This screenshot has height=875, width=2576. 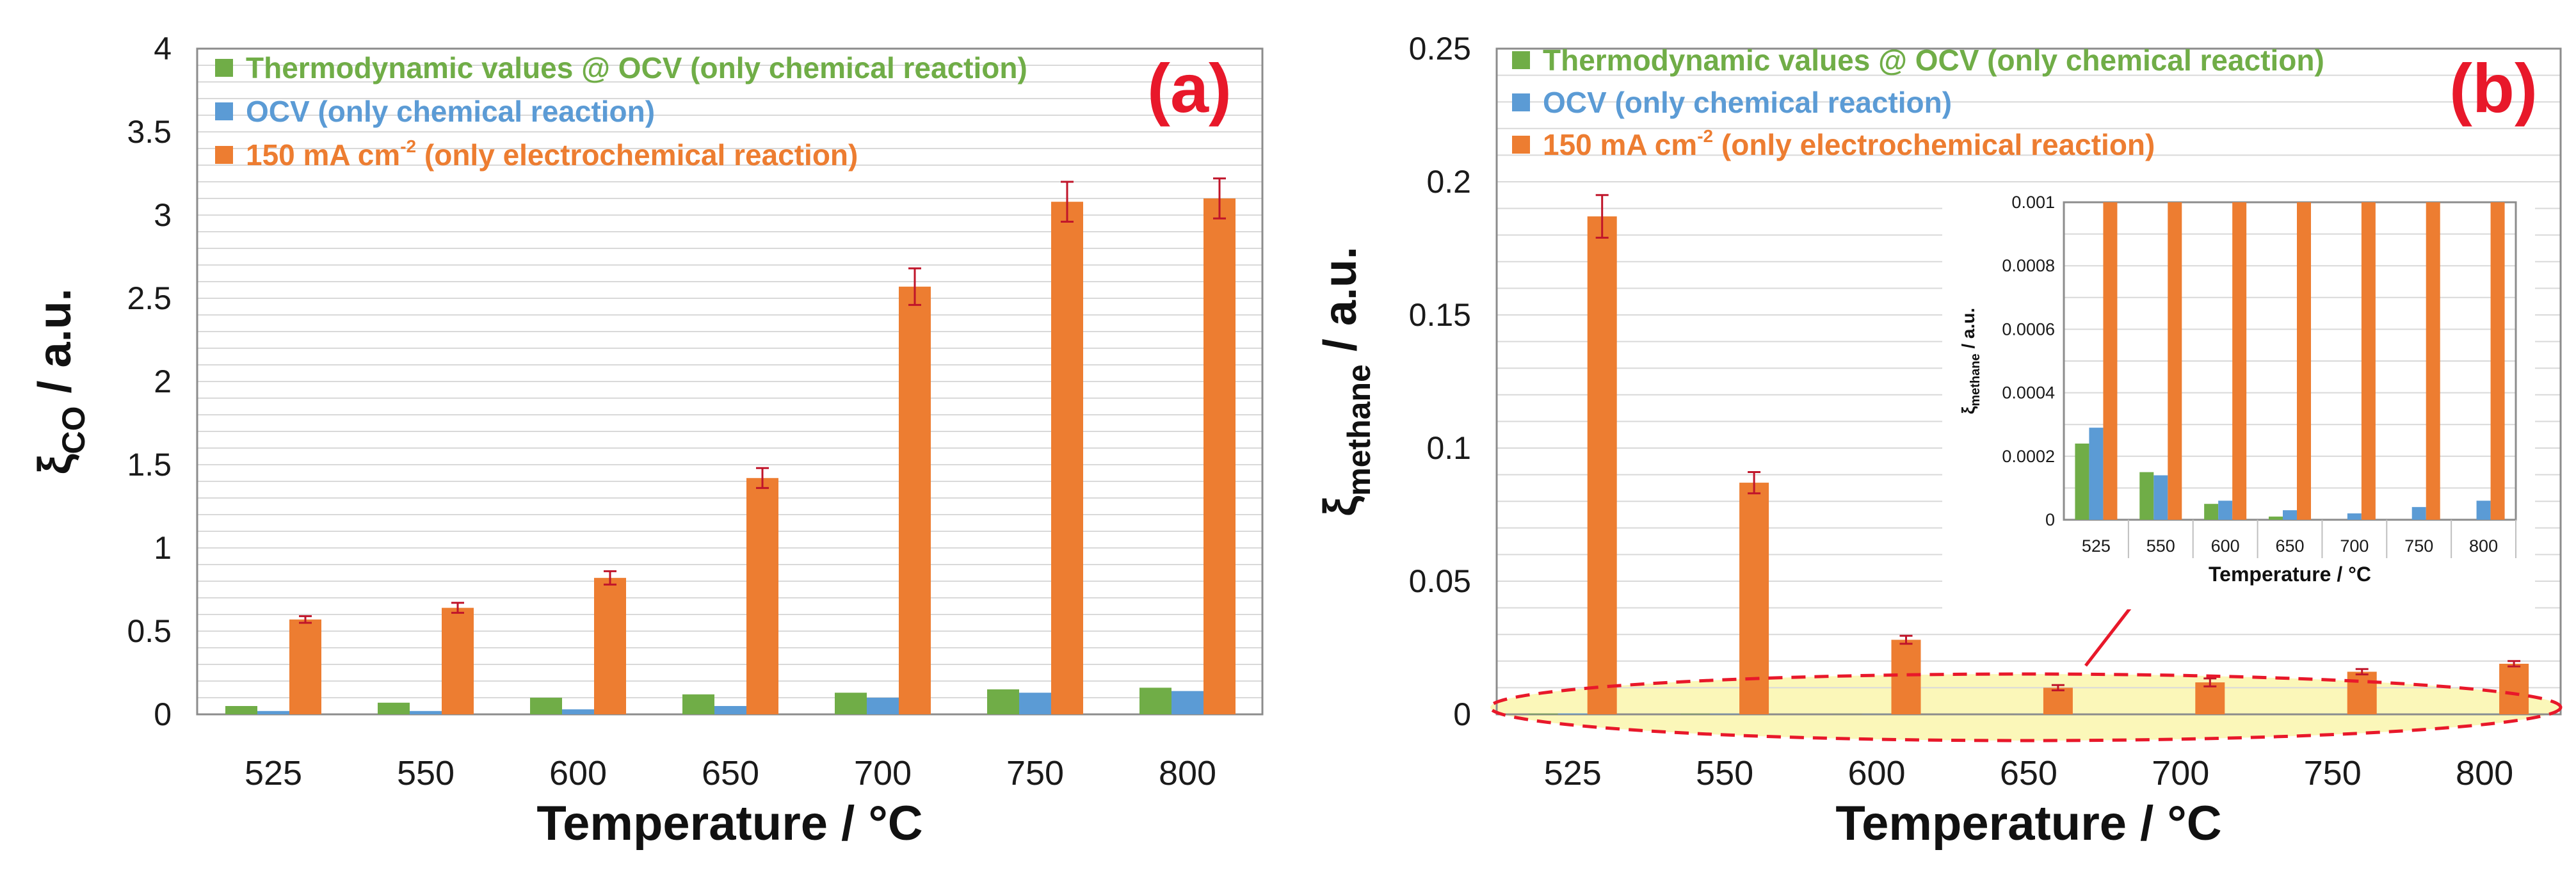 What do you see at coordinates (163, 215) in the screenshot?
I see `y-tick-label: 3` at bounding box center [163, 215].